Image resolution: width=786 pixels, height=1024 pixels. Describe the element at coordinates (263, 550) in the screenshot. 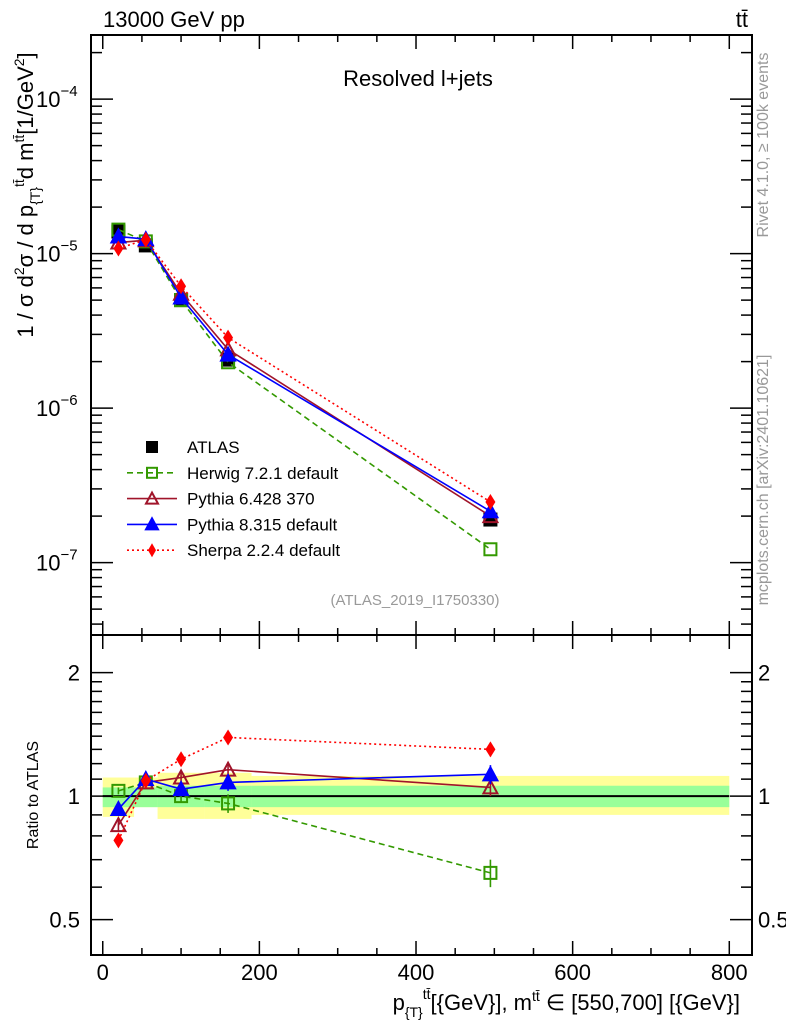

I see `legend-label: Sherpa 2.2.4 default` at that location.